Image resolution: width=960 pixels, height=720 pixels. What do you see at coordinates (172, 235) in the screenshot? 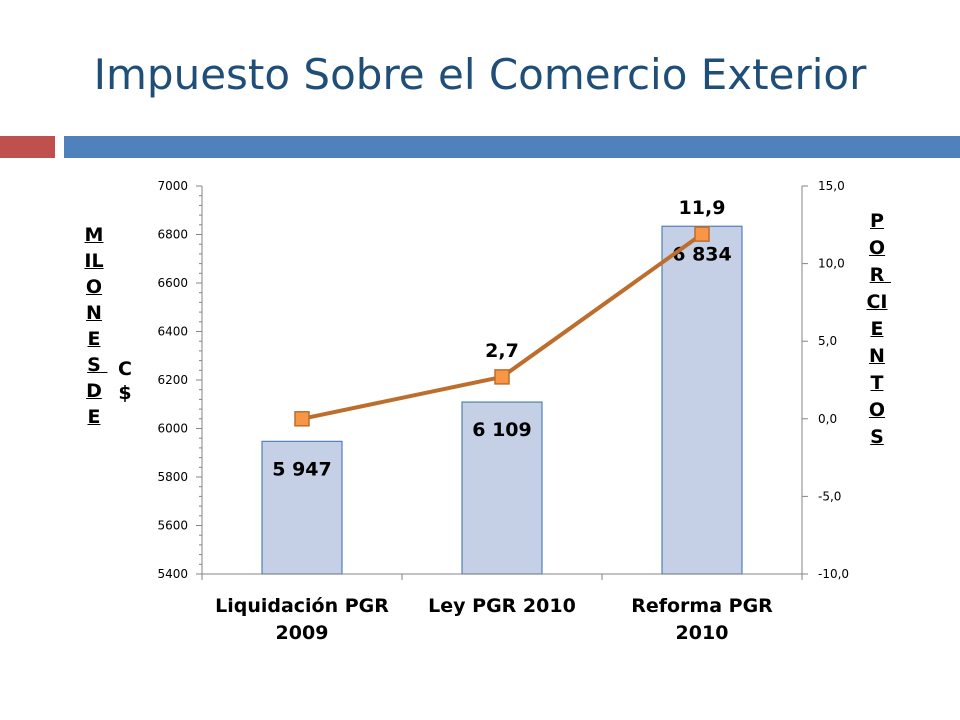
I see `y-left-tick-label: 6800` at bounding box center [172, 235].